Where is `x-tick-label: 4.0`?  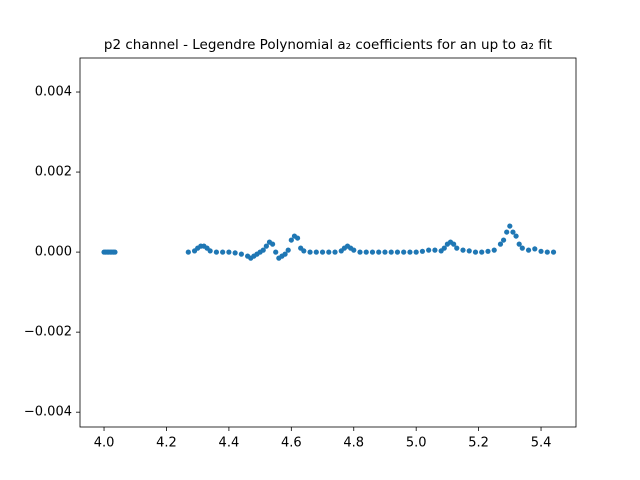
x-tick-label: 4.0 is located at coordinates (104, 443).